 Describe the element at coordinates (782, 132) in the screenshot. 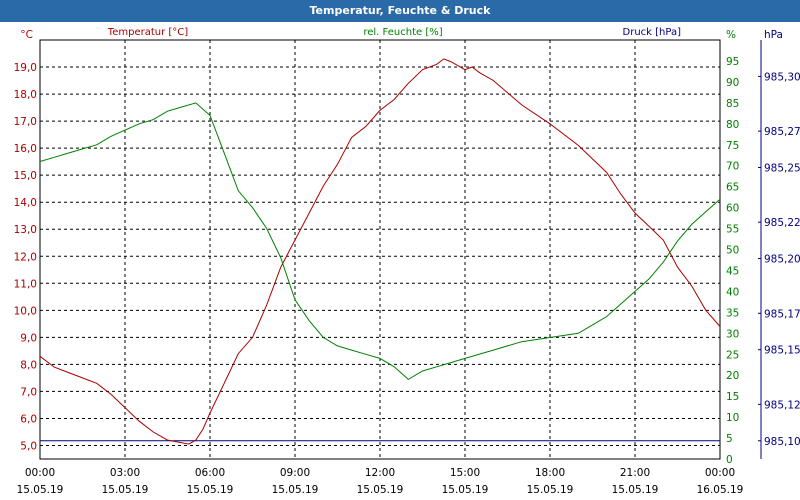

I see `pressure-tick: 985,27` at that location.